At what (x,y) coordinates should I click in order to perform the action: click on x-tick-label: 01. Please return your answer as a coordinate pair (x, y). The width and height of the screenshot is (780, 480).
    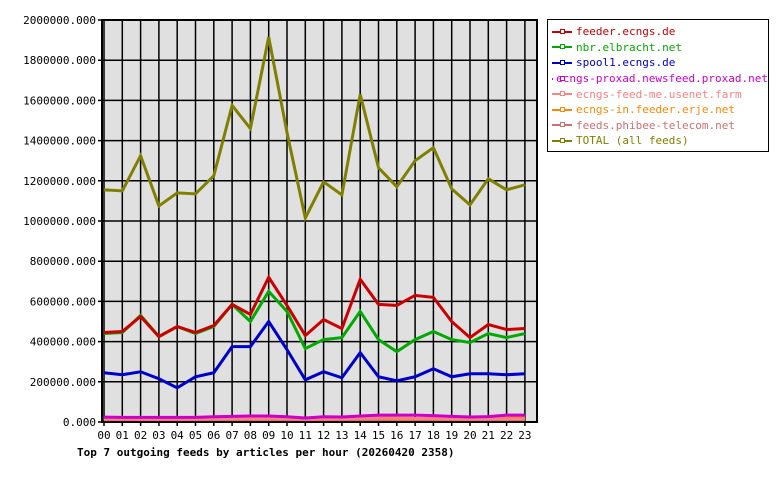
    Looking at the image, I should click on (122, 435).